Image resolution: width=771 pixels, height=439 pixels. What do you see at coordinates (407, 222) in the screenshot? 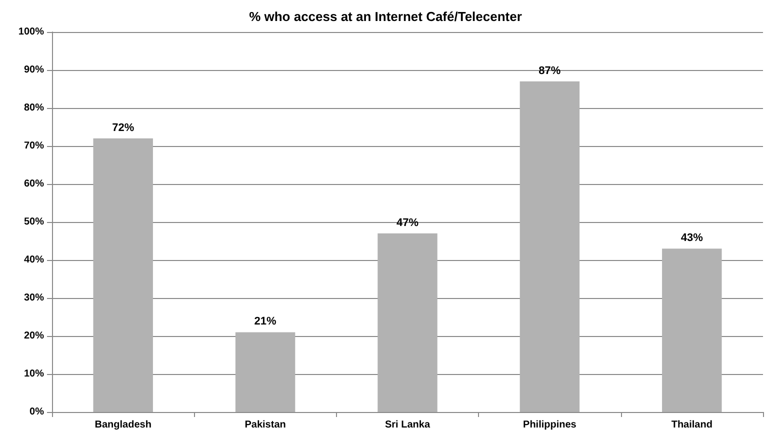
I see `data-label: 47%` at bounding box center [407, 222].